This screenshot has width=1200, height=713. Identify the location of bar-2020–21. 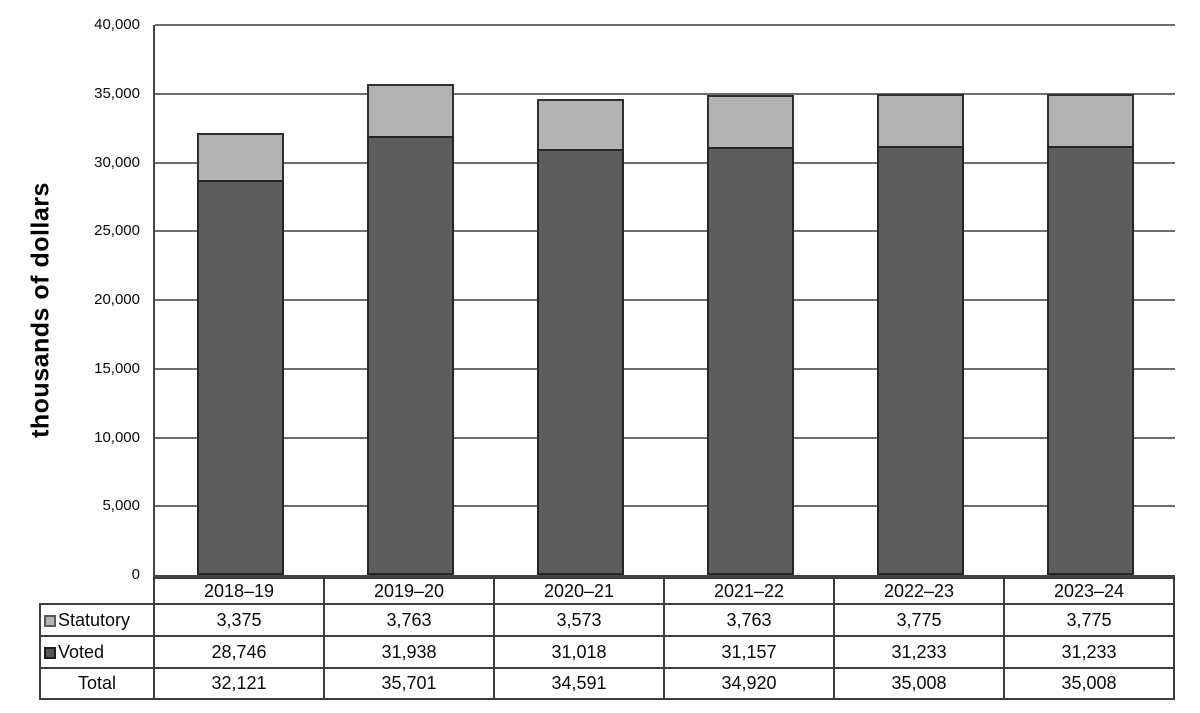
(580, 337).